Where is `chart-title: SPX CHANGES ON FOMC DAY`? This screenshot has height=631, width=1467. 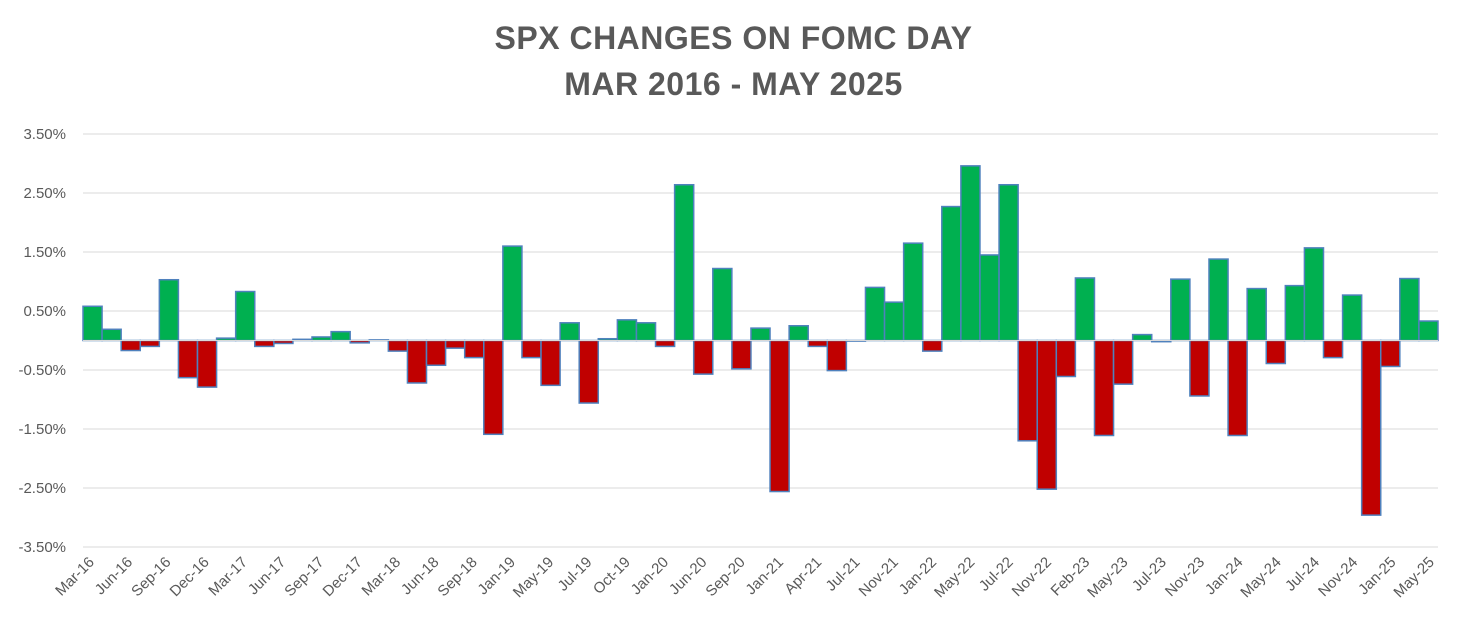
chart-title: SPX CHANGES ON FOMC DAY is located at coordinates (733, 38).